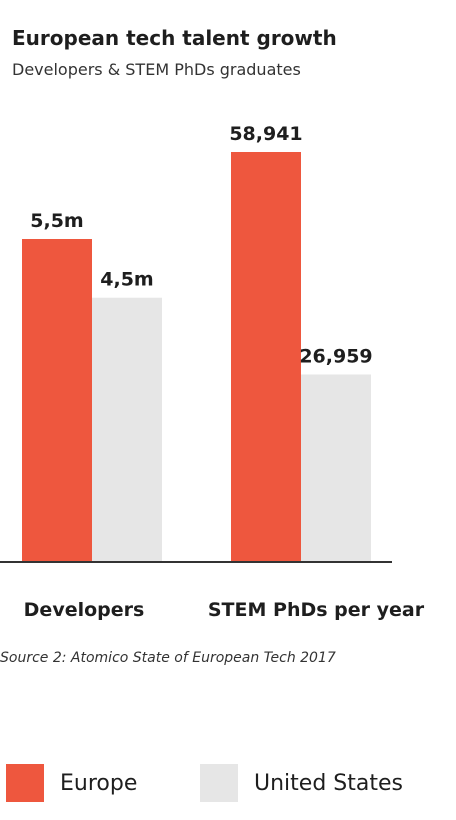  I want to click on data-label-developers-europe: 5,5m, so click(56, 221).